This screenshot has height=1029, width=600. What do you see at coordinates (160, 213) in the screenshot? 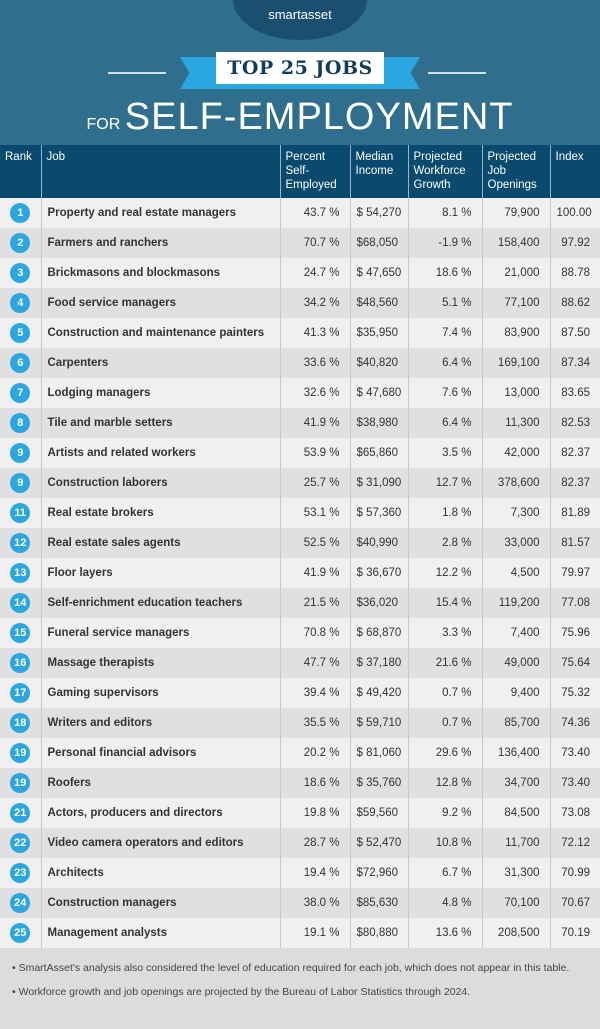
I see `cell-job: Property and real estate managers` at bounding box center [160, 213].